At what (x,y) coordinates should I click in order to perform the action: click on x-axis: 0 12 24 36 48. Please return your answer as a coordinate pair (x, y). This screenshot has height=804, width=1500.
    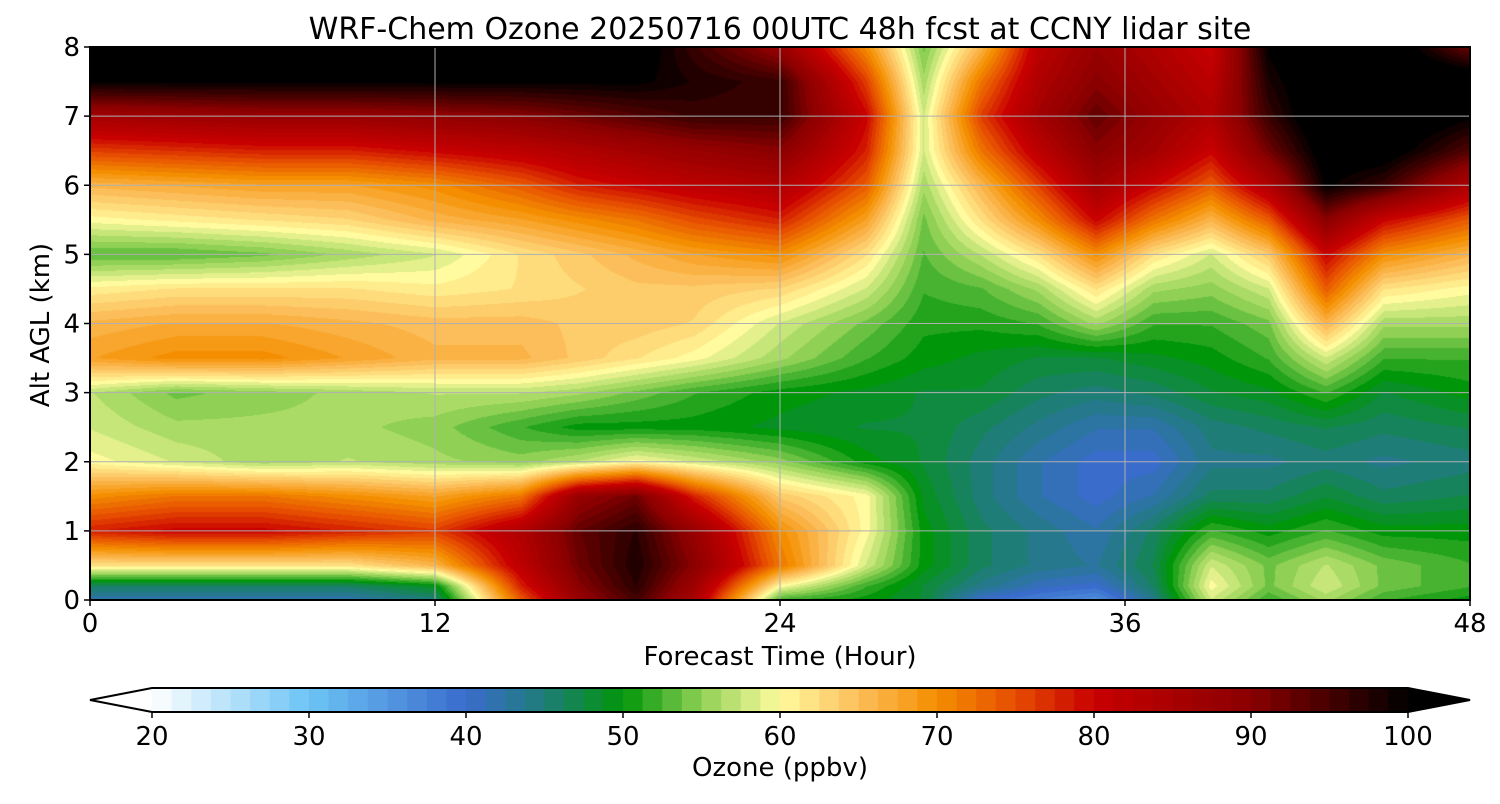
    Looking at the image, I should click on (784, 619).